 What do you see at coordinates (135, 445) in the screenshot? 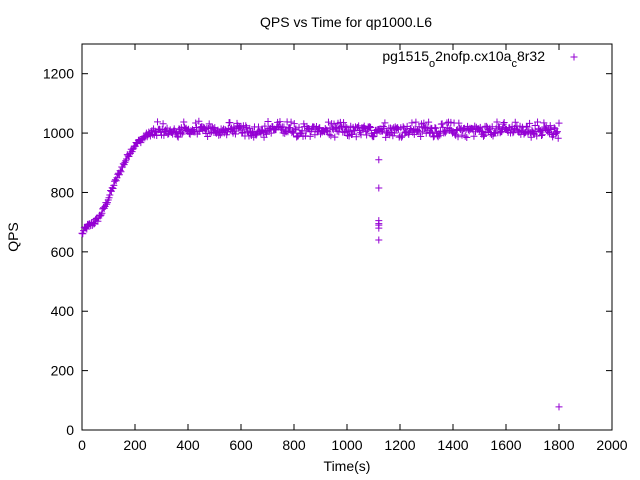
I see `x-tick-label: 200` at bounding box center [135, 445].